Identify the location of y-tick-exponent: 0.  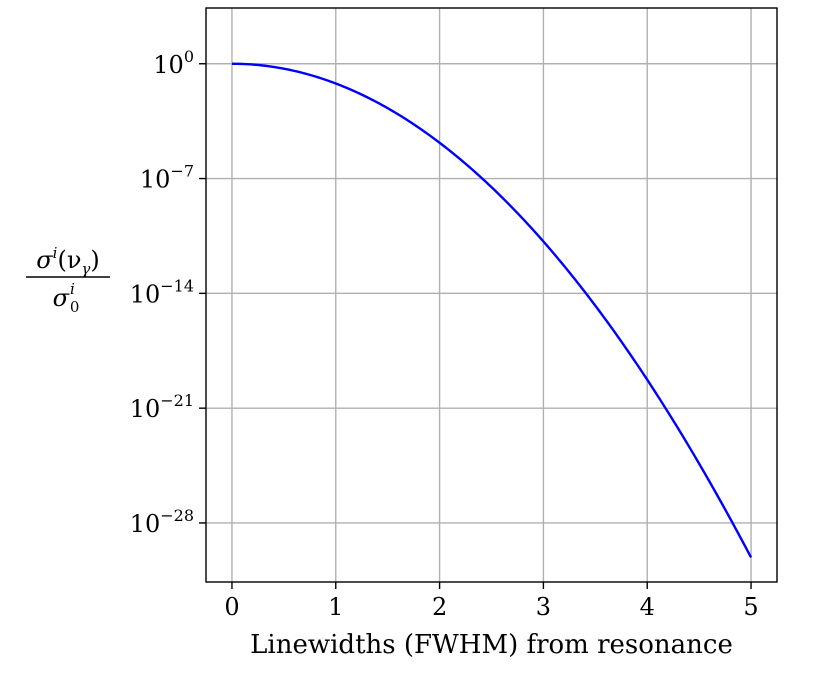
(189, 56).